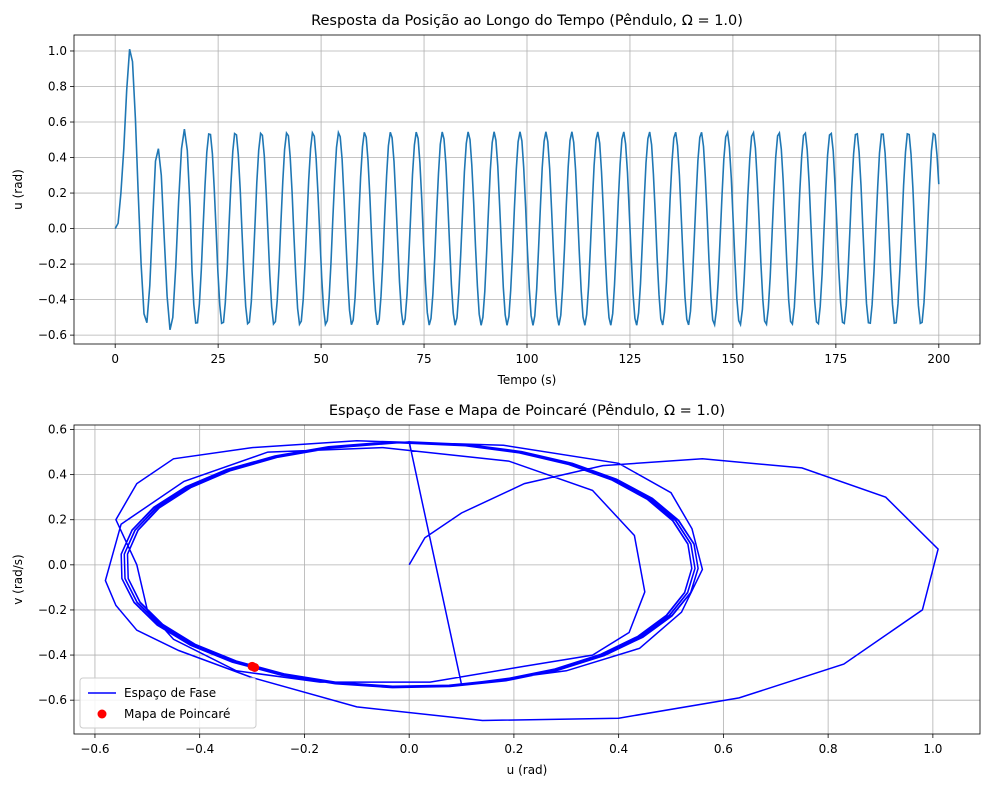 The width and height of the screenshot is (989, 790). Describe the element at coordinates (18, 189) in the screenshot. I see `y-axis-label: u (rad)` at that location.